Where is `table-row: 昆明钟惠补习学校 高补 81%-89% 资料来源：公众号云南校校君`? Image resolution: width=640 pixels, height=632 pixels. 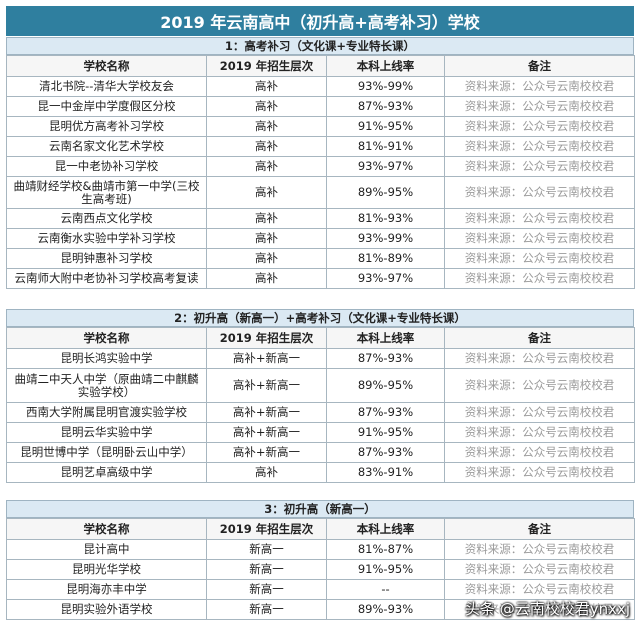 table-row: 昆明钟惠补习学校 高补 81%-89% 资料来源：公众号云南校校君 is located at coordinates (320, 258).